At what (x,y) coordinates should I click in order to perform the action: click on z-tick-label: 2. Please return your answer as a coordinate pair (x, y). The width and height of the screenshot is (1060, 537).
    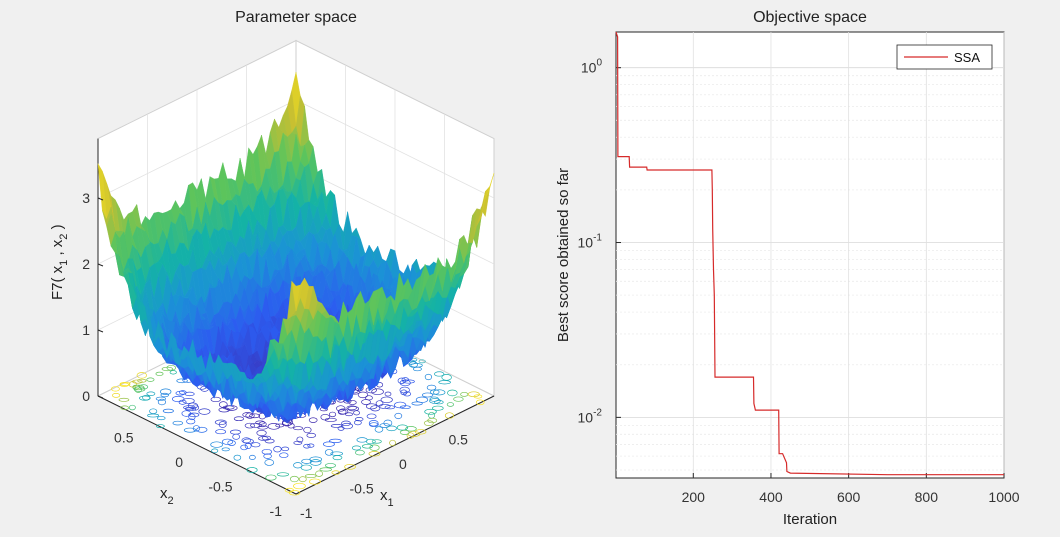
    Looking at the image, I should click on (86, 264).